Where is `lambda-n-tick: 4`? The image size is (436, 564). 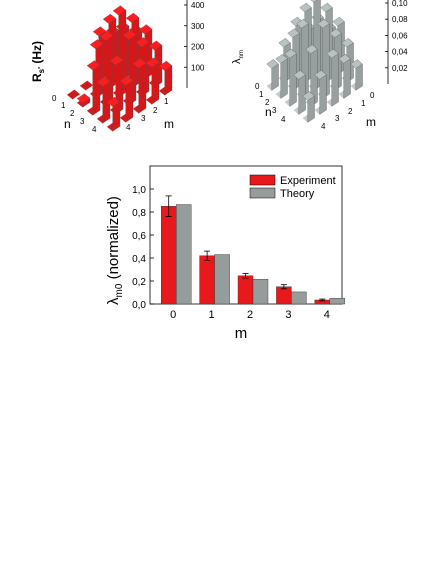
lambda-n-tick: 4 is located at coordinates (283, 119).